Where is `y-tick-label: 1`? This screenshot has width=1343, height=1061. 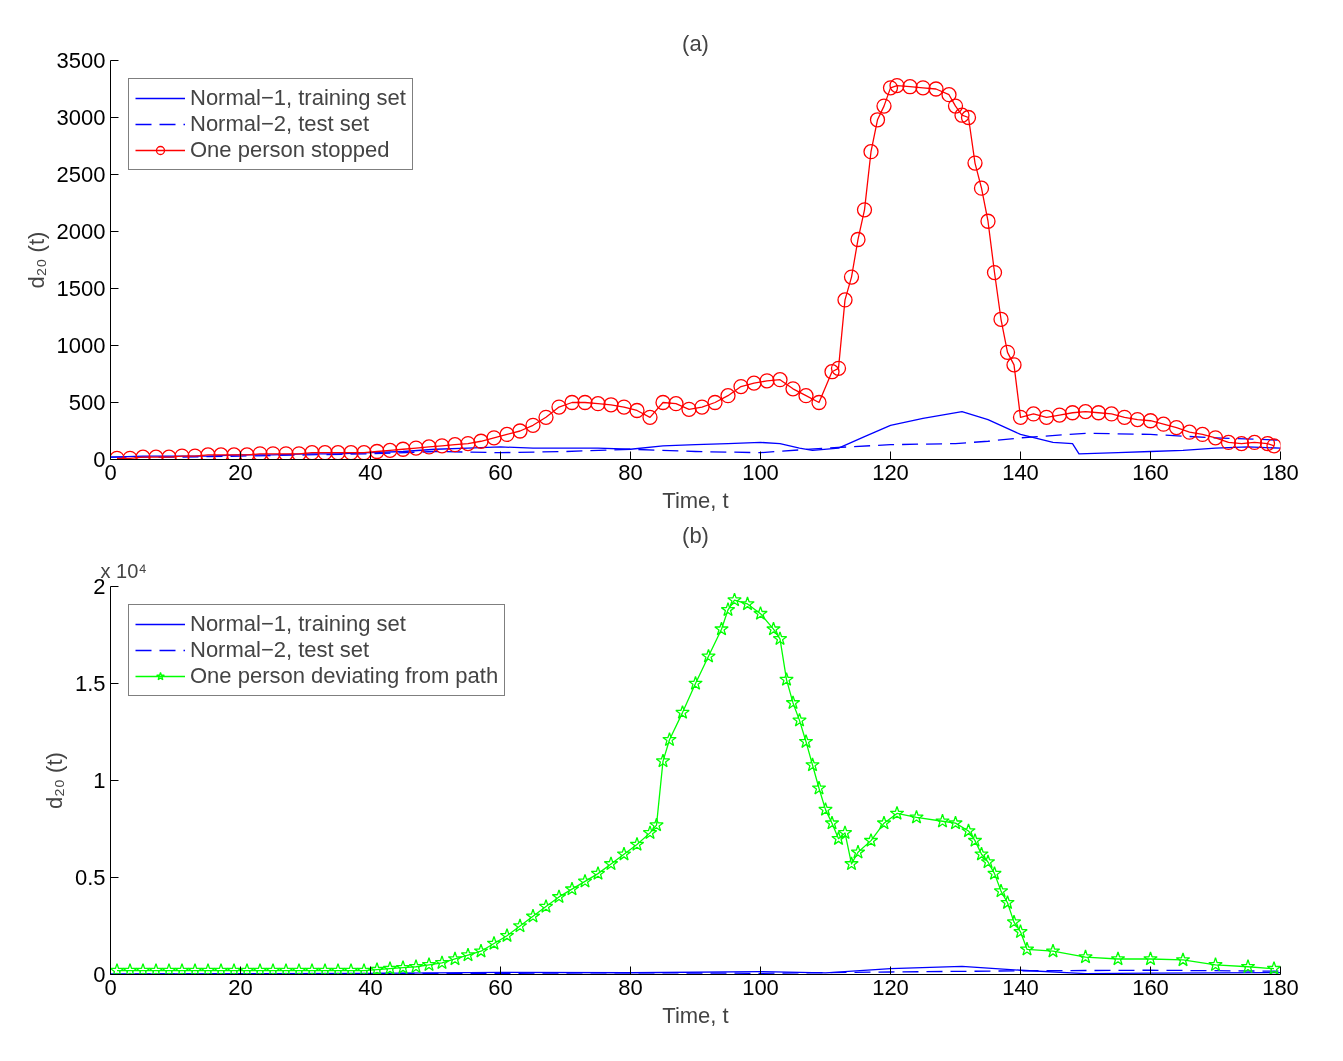
y-tick-label: 1 is located at coordinates (99, 780).